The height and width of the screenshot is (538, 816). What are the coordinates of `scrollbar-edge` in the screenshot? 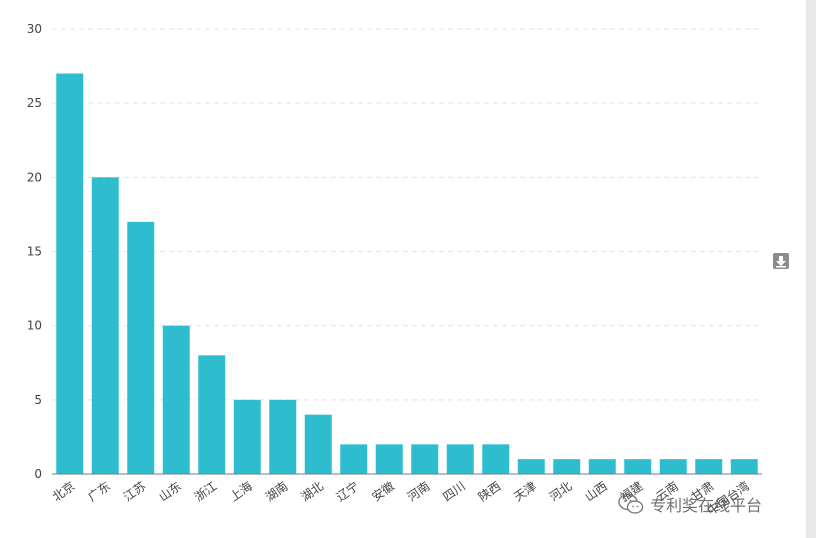 It's located at (811, 269).